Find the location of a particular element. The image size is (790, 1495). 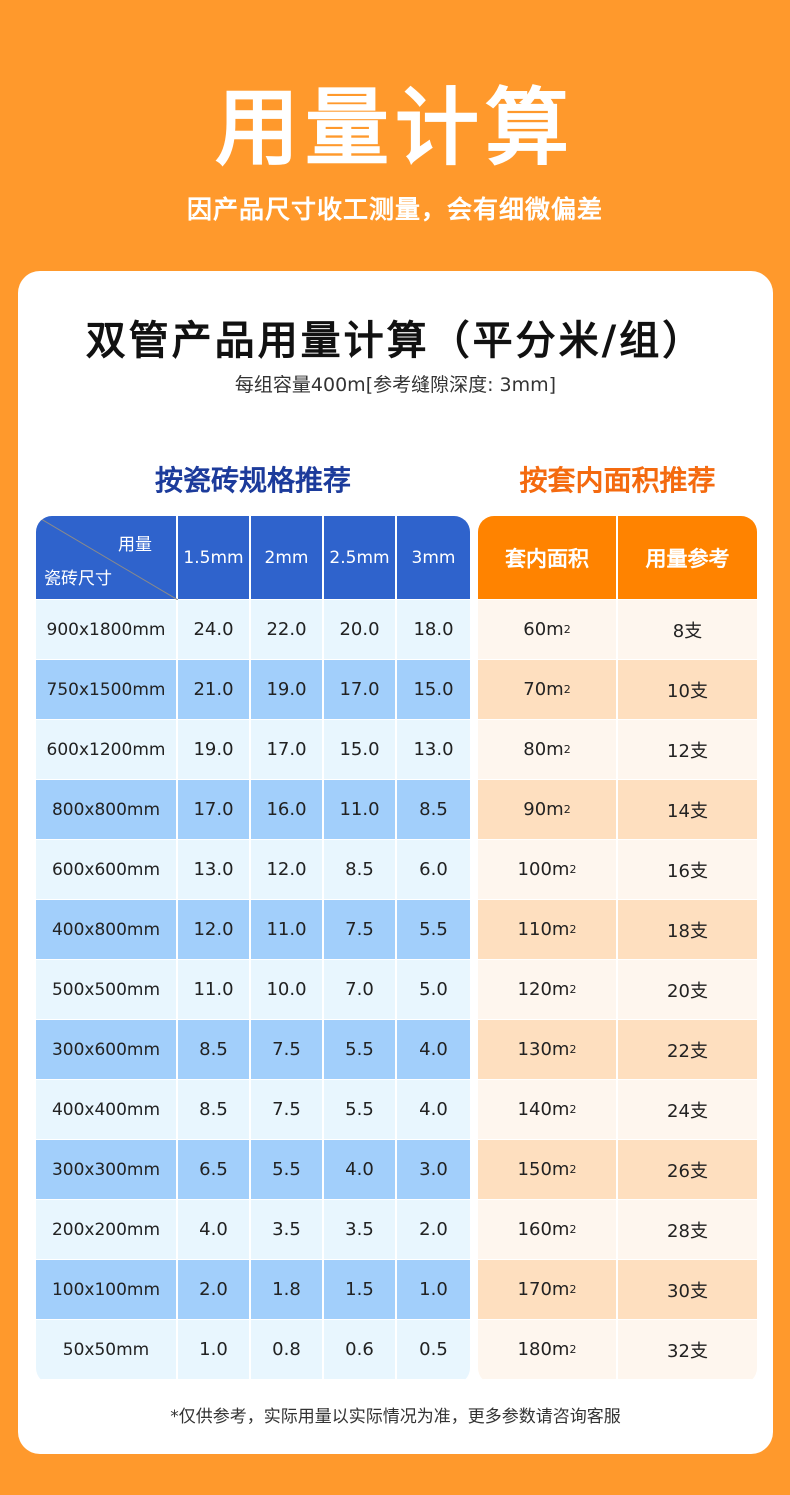

tile-size-cell: 500x500mm is located at coordinates (107, 990).